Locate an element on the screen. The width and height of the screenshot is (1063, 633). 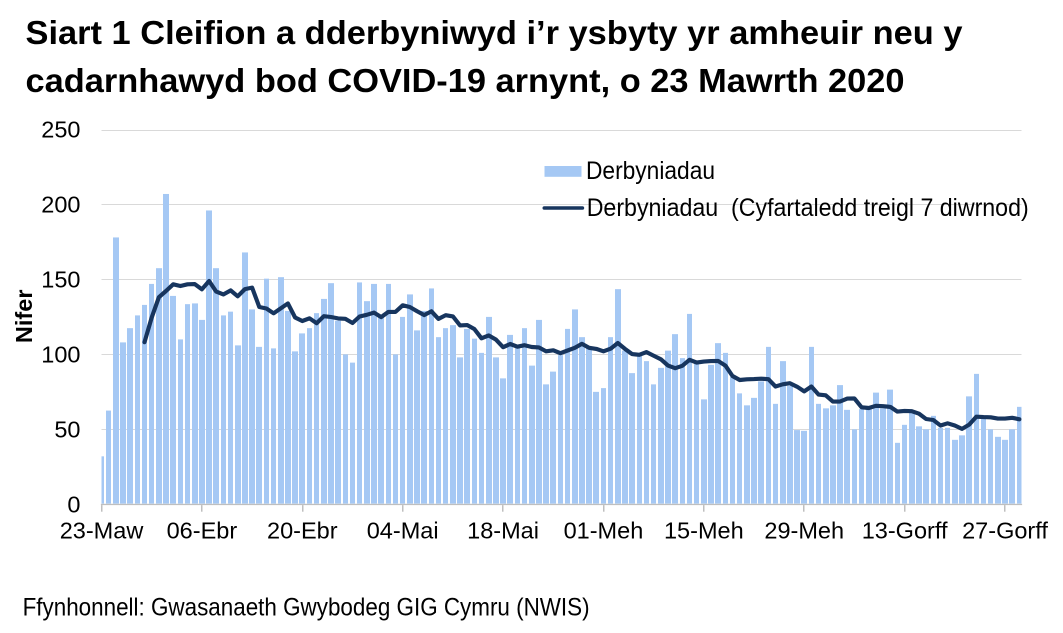
svg-text: 04-Mai is located at coordinates (403, 531).